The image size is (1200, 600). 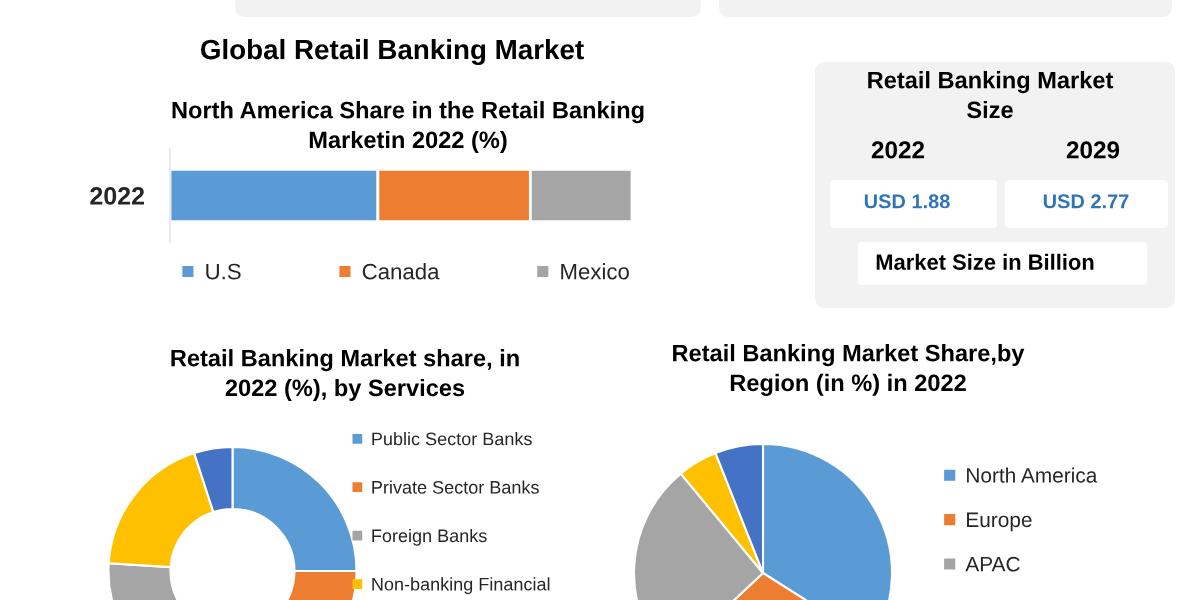 I want to click on legend-label: Non-banking Financial, so click(x=461, y=586).